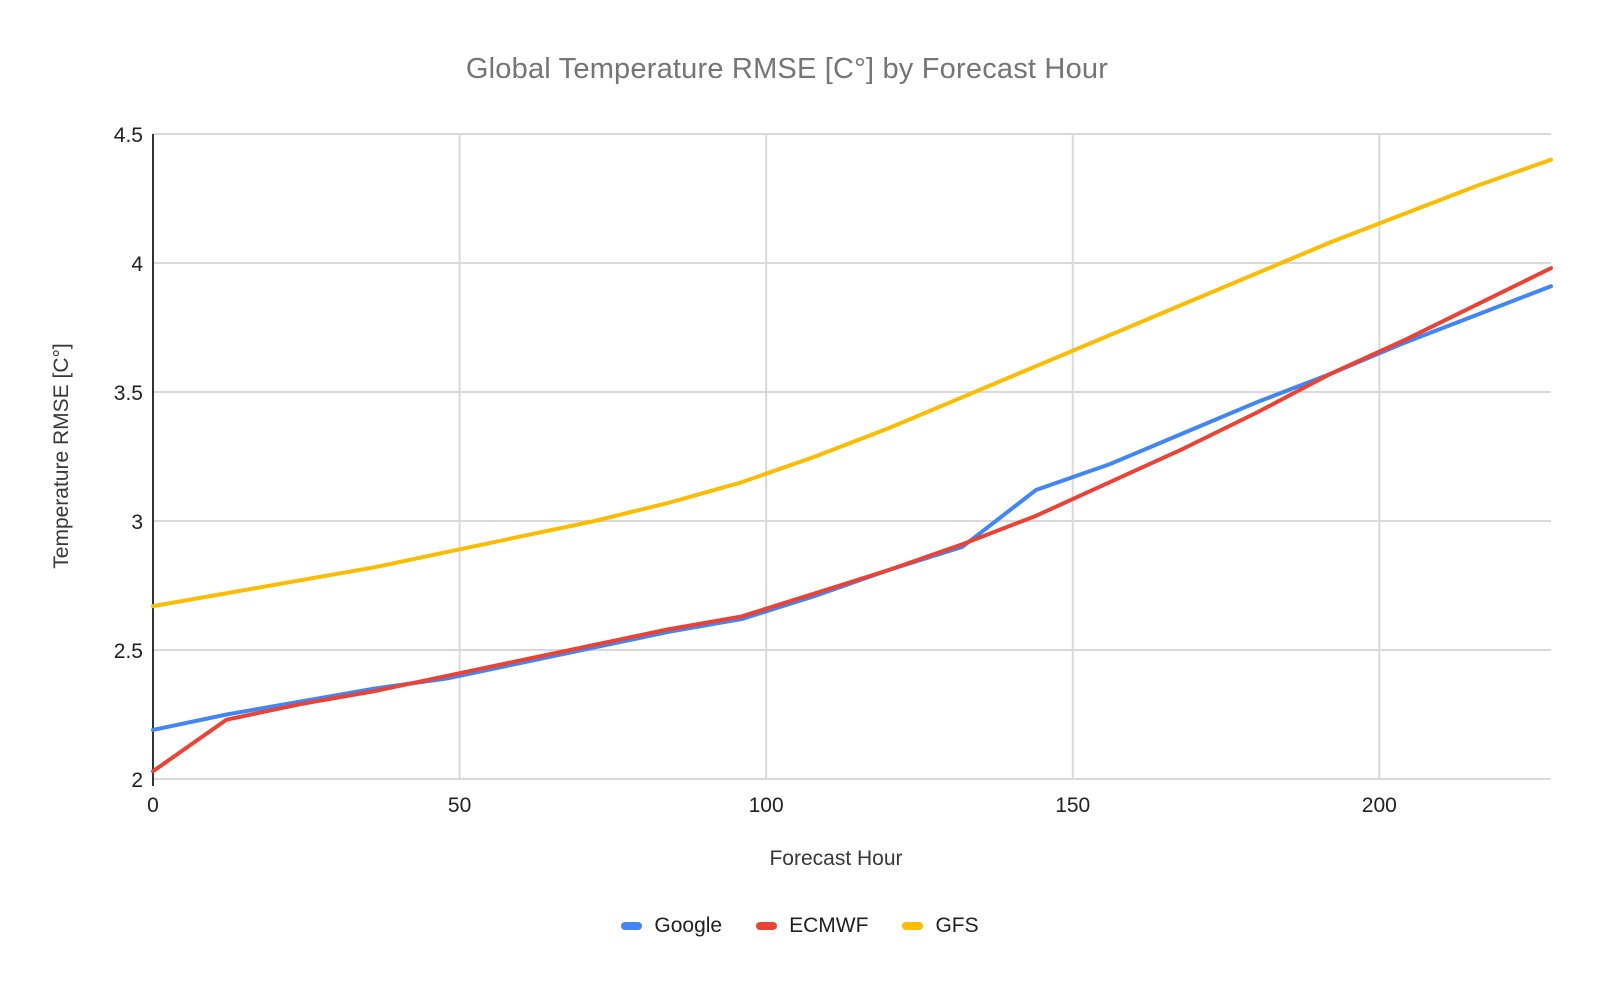 This screenshot has height=989, width=1600. What do you see at coordinates (153, 805) in the screenshot?
I see `x-tick-label: 0` at bounding box center [153, 805].